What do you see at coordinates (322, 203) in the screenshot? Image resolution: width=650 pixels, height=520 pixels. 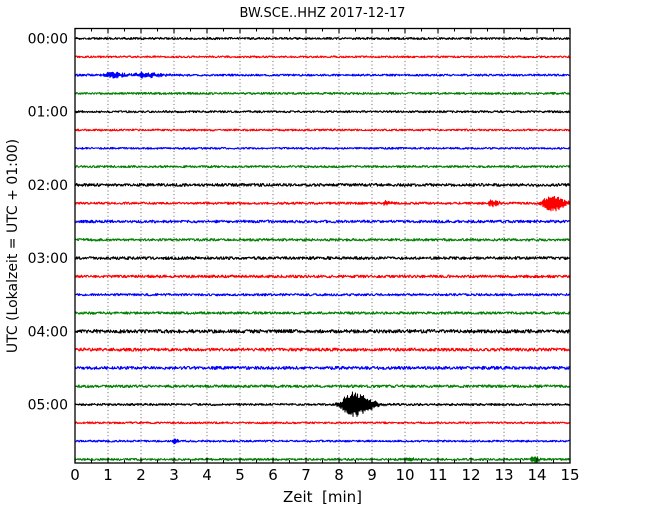 I see `seismo-trace-02:15` at bounding box center [322, 203].